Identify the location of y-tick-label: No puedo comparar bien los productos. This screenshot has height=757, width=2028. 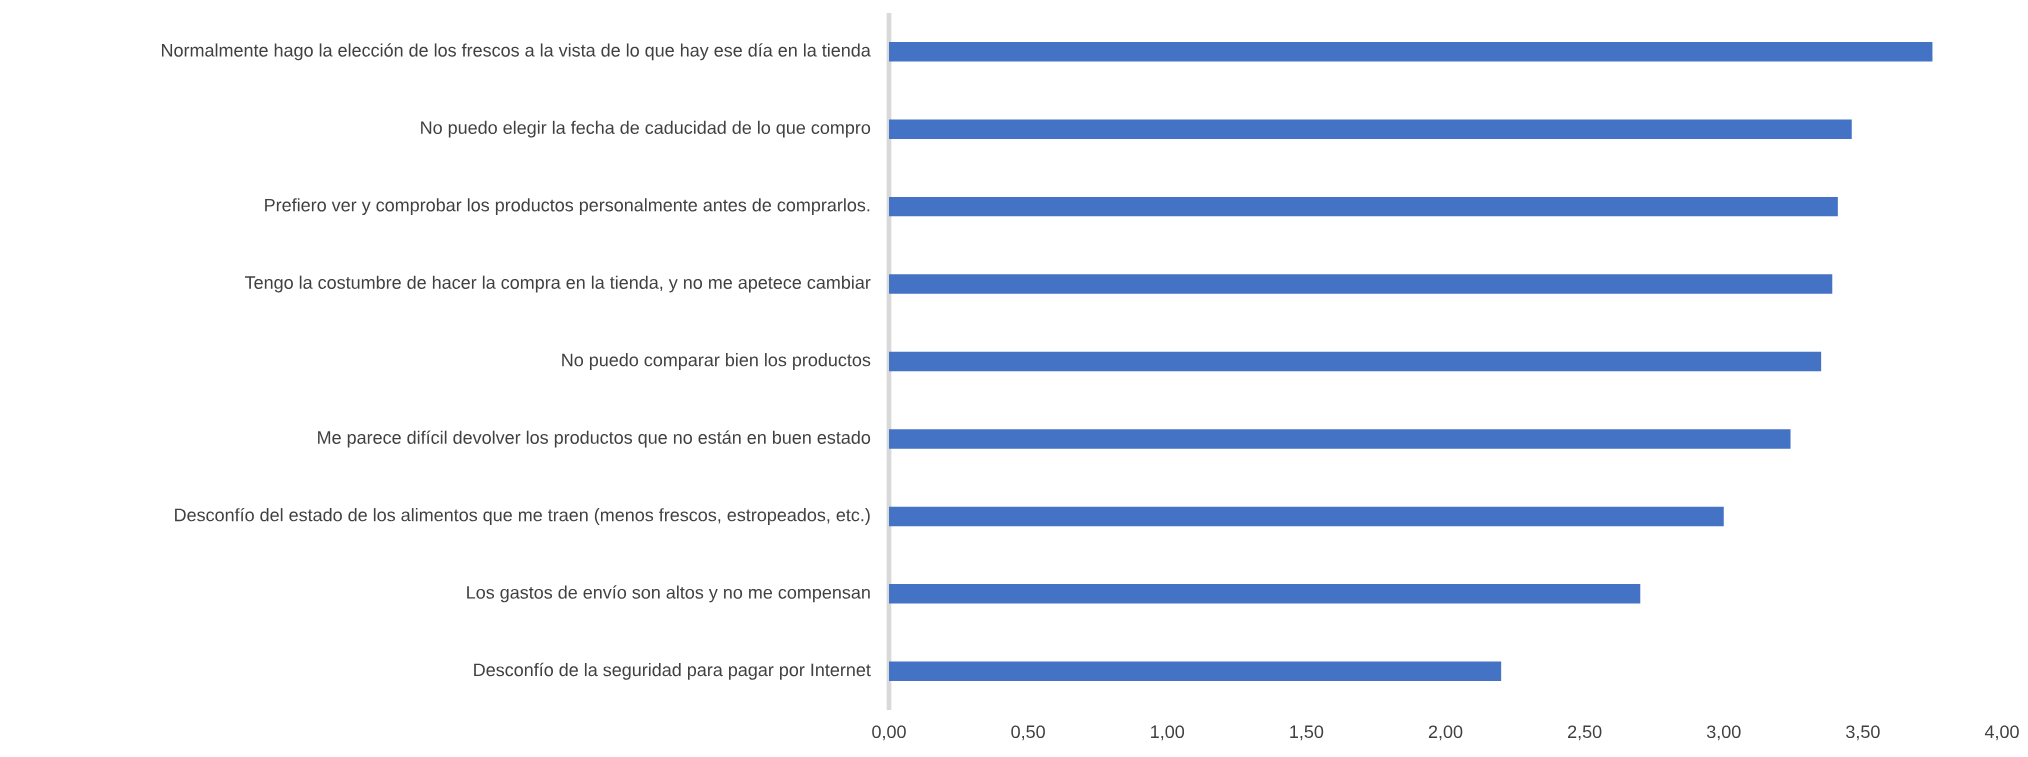
(716, 361).